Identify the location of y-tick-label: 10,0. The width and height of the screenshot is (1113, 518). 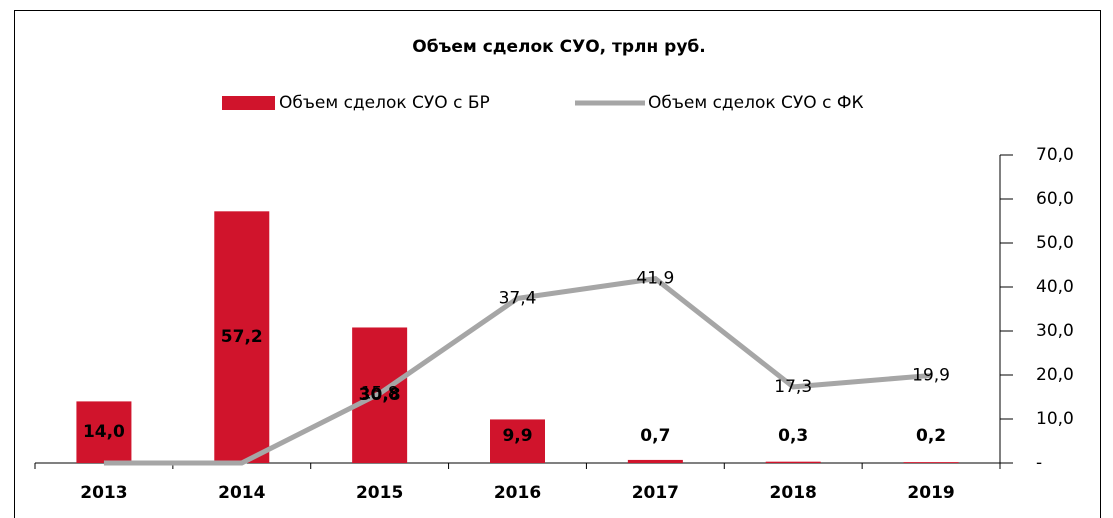
(1055, 419).